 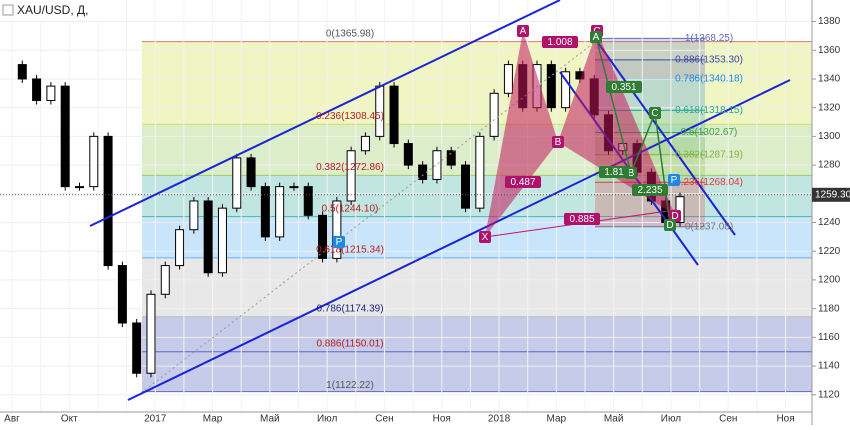 What do you see at coordinates (614, 419) in the screenshot?
I see `x-tick-label: Май` at bounding box center [614, 419].